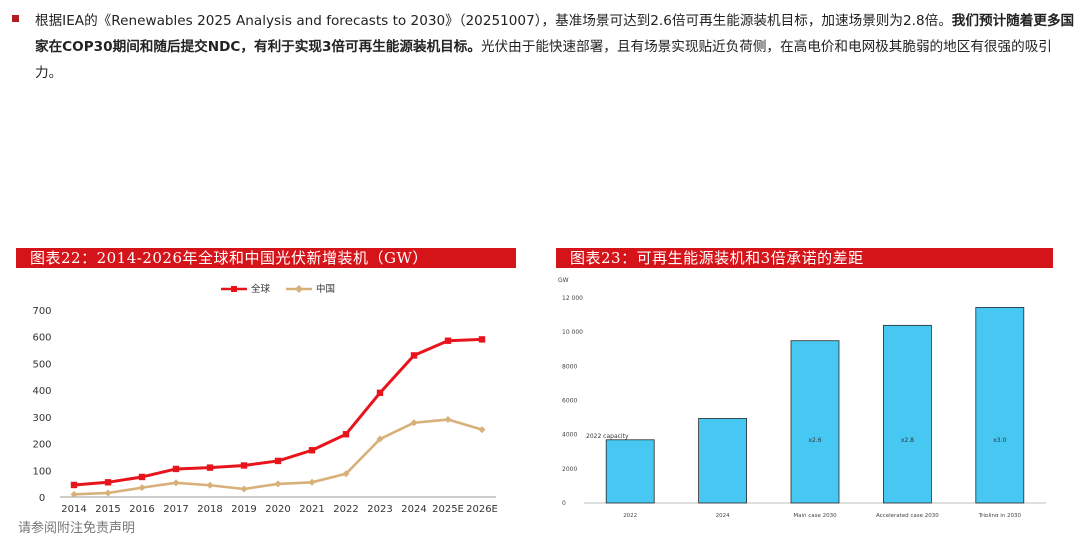 The width and height of the screenshot is (1080, 536). Describe the element at coordinates (73, 509) in the screenshot. I see `x-tick-label: 2014` at that location.